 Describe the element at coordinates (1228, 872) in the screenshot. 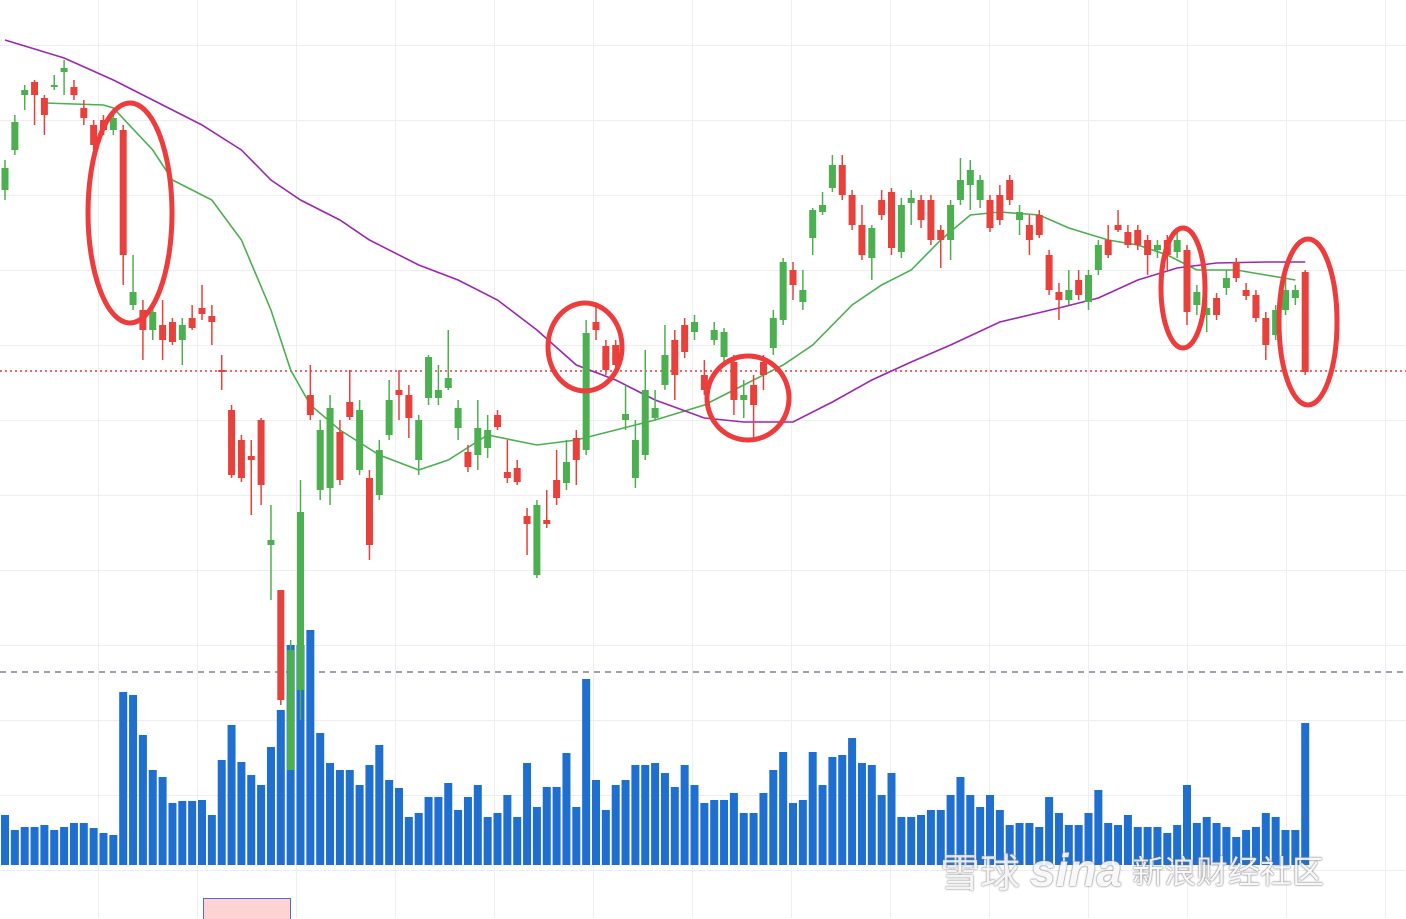

I see `watermark-text: 新浪财经社区` at that location.